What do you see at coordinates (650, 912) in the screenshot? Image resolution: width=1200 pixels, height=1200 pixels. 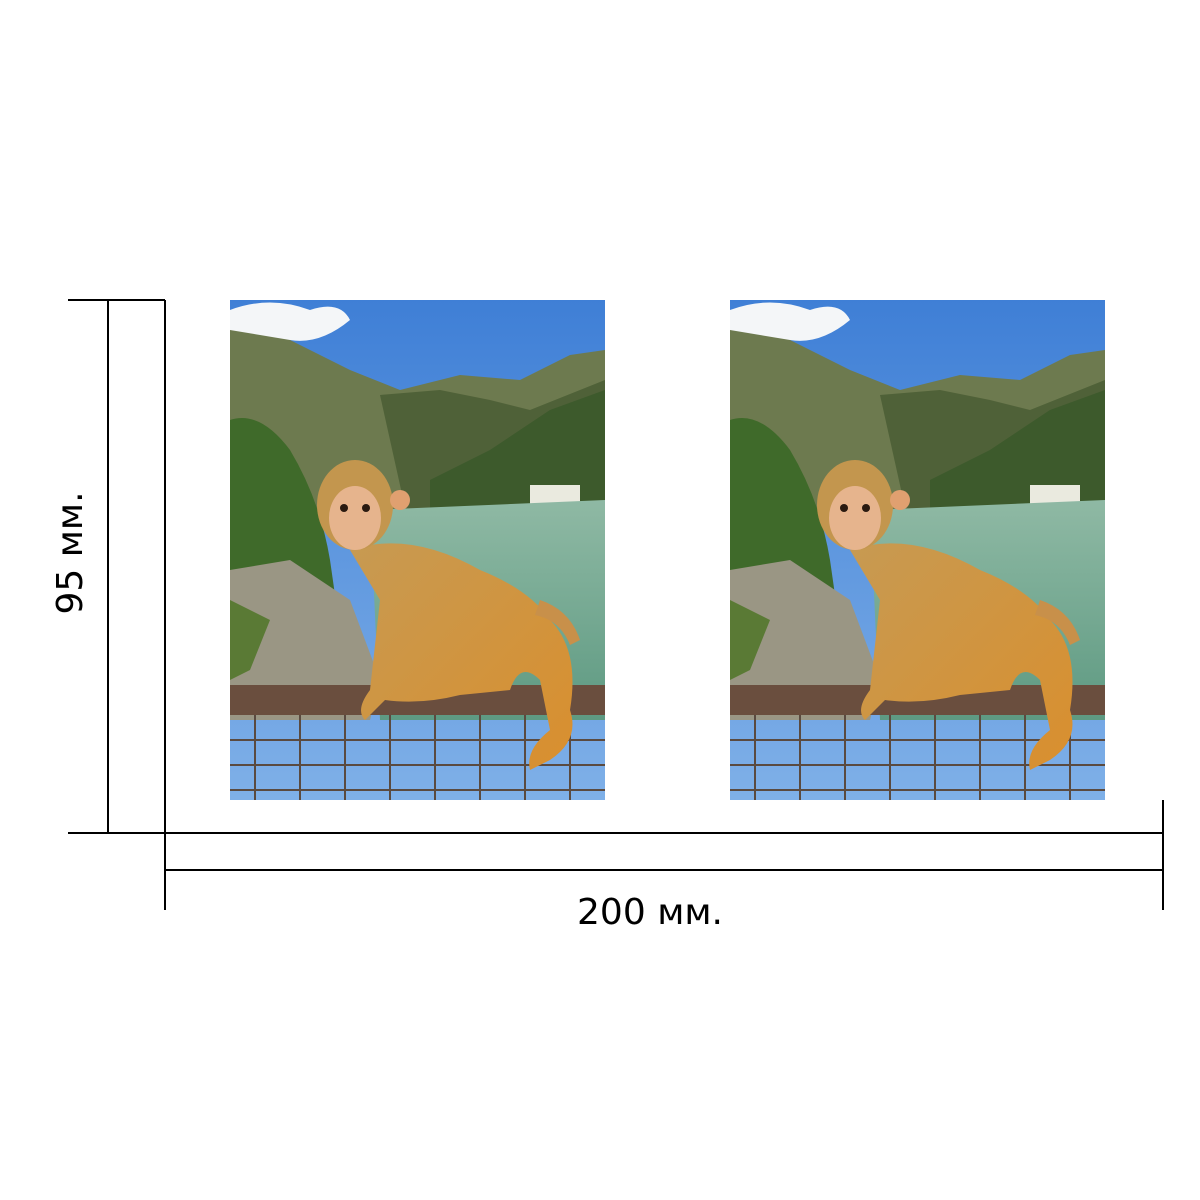 I see `width-label: 200 мм.` at bounding box center [650, 912].